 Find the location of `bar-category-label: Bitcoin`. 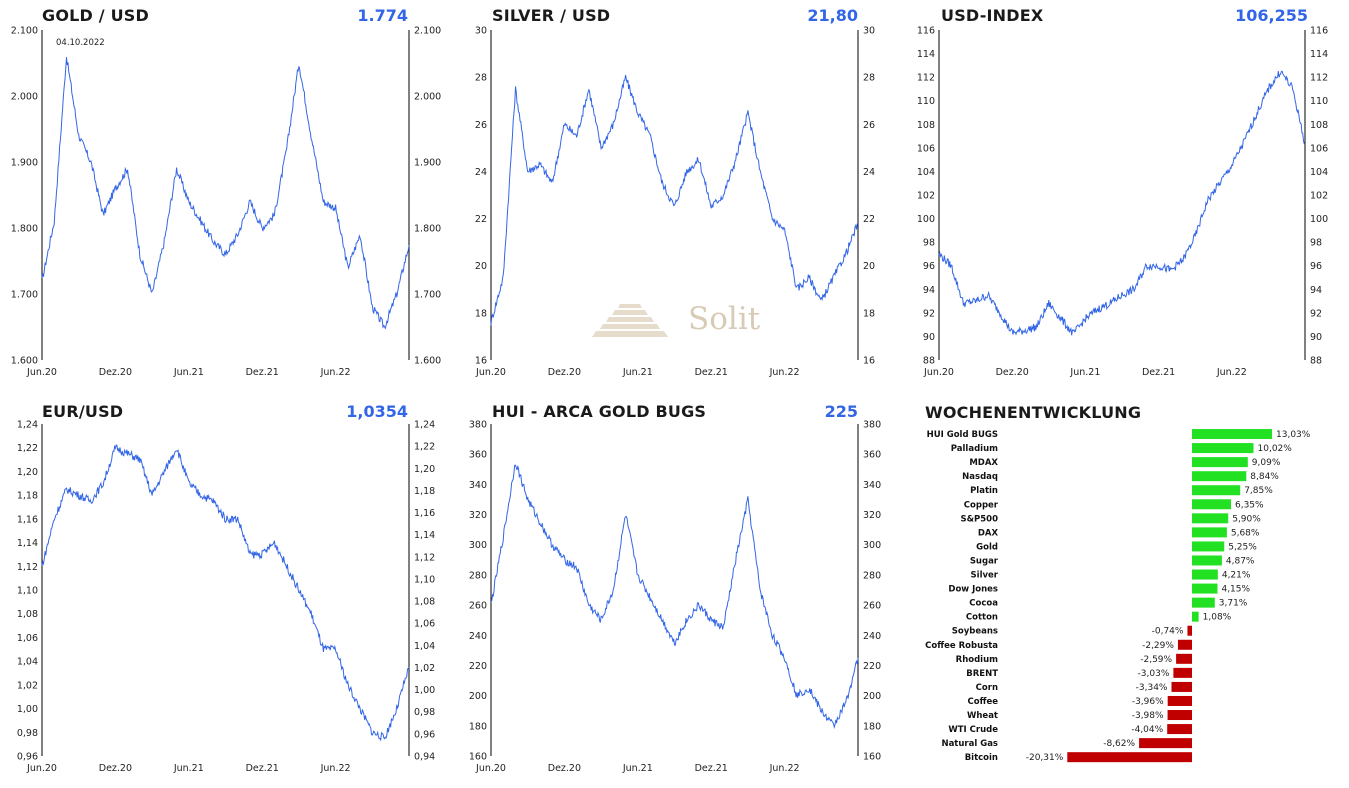

bar-category-label: Bitcoin is located at coordinates (981, 758).